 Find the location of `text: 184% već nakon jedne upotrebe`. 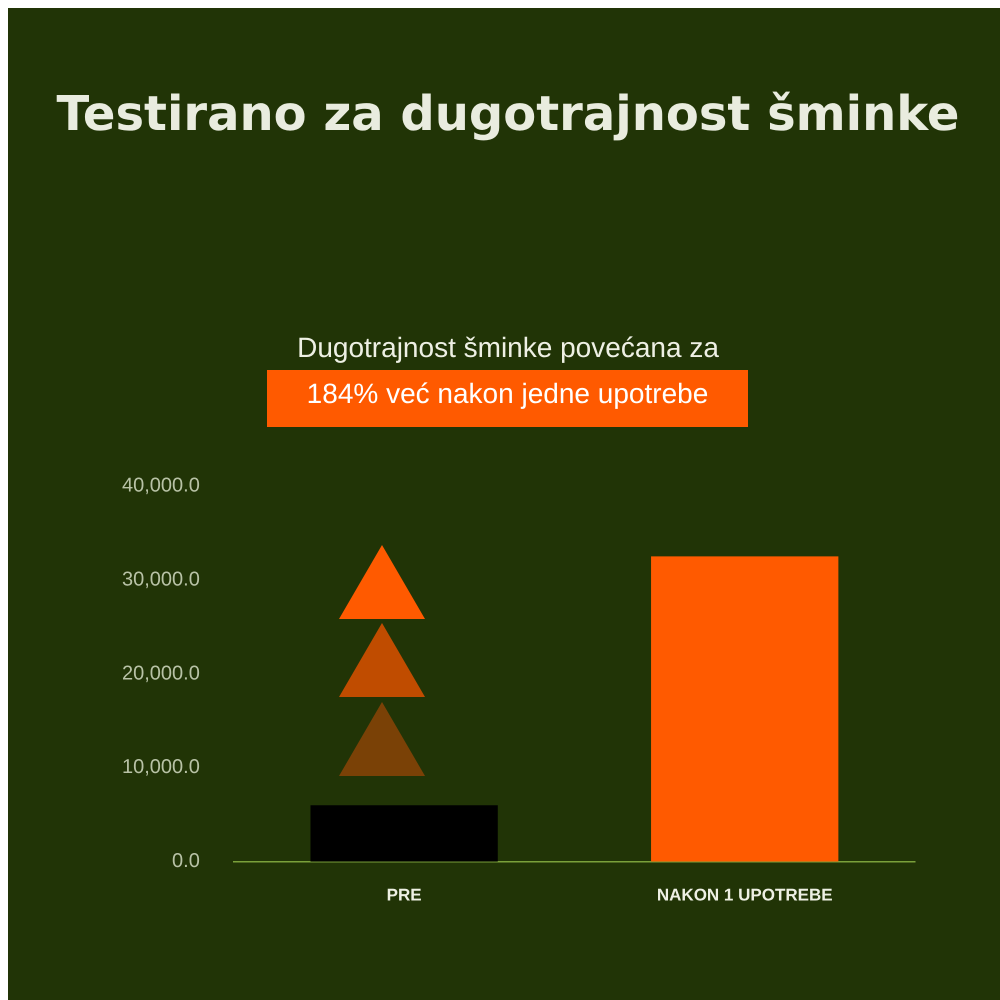

text: 184% već nakon jedne upotrebe is located at coordinates (507, 398).